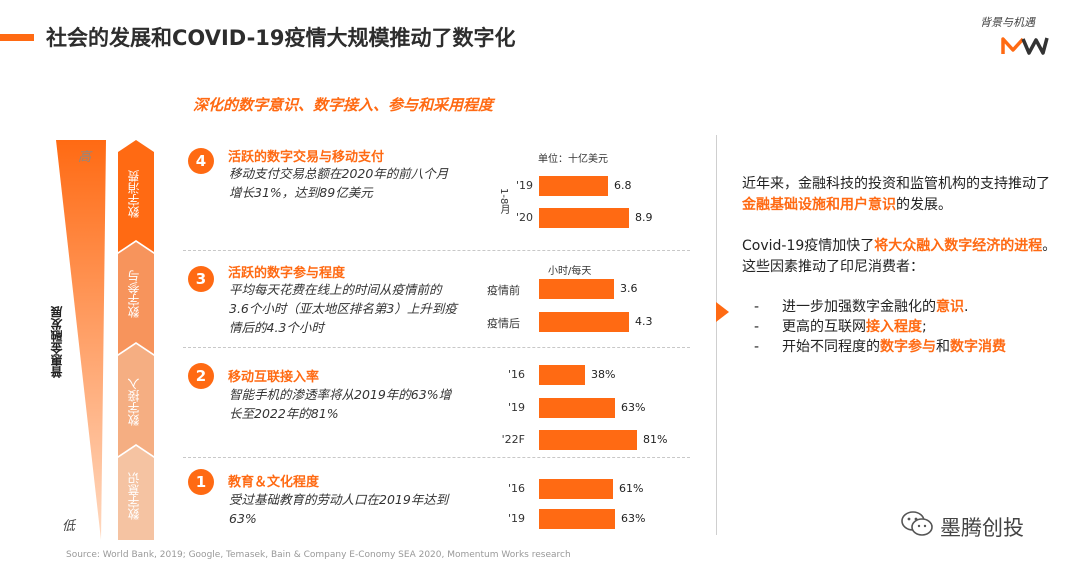 The height and width of the screenshot is (575, 1080). I want to click on stage-chevrons, so click(136, 340).